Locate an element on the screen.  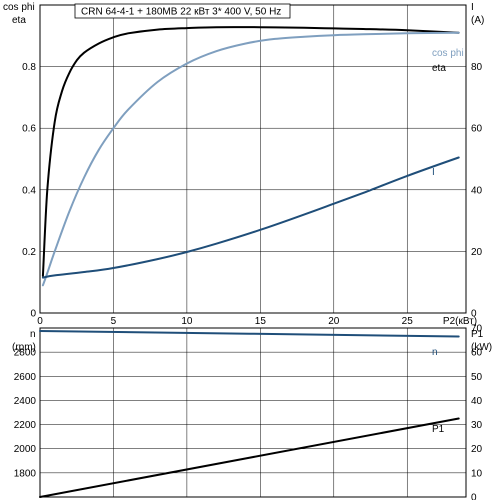
top-left-tick-label: 0.8 is located at coordinates (29, 67).